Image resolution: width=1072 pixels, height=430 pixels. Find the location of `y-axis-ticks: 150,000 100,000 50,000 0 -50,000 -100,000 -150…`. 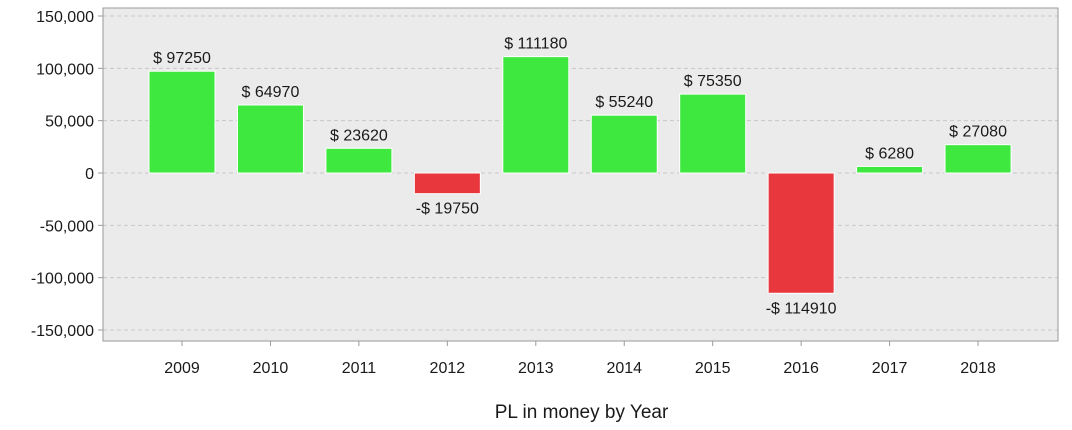

y-axis-ticks: 150,000 100,000 50,000 0 -50,000 -100,000 -150… is located at coordinates (67, 174).